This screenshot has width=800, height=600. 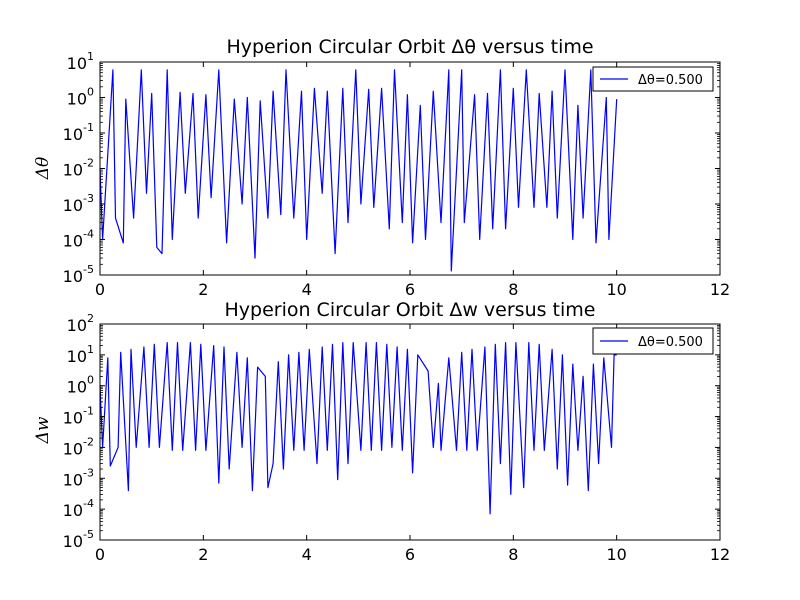 I want to click on x-tick-label: 4, so click(x=307, y=554).